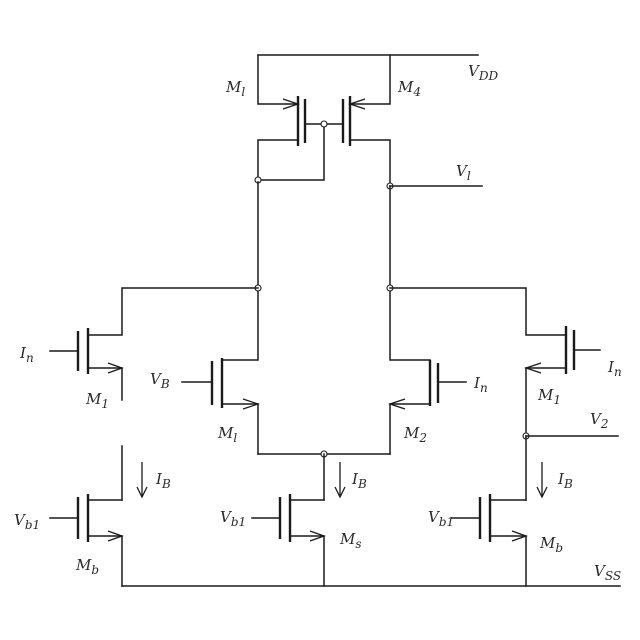 Image resolution: width=640 pixels, height=640 pixels. I want to click on label-m-left-outer: M1, so click(97, 400).